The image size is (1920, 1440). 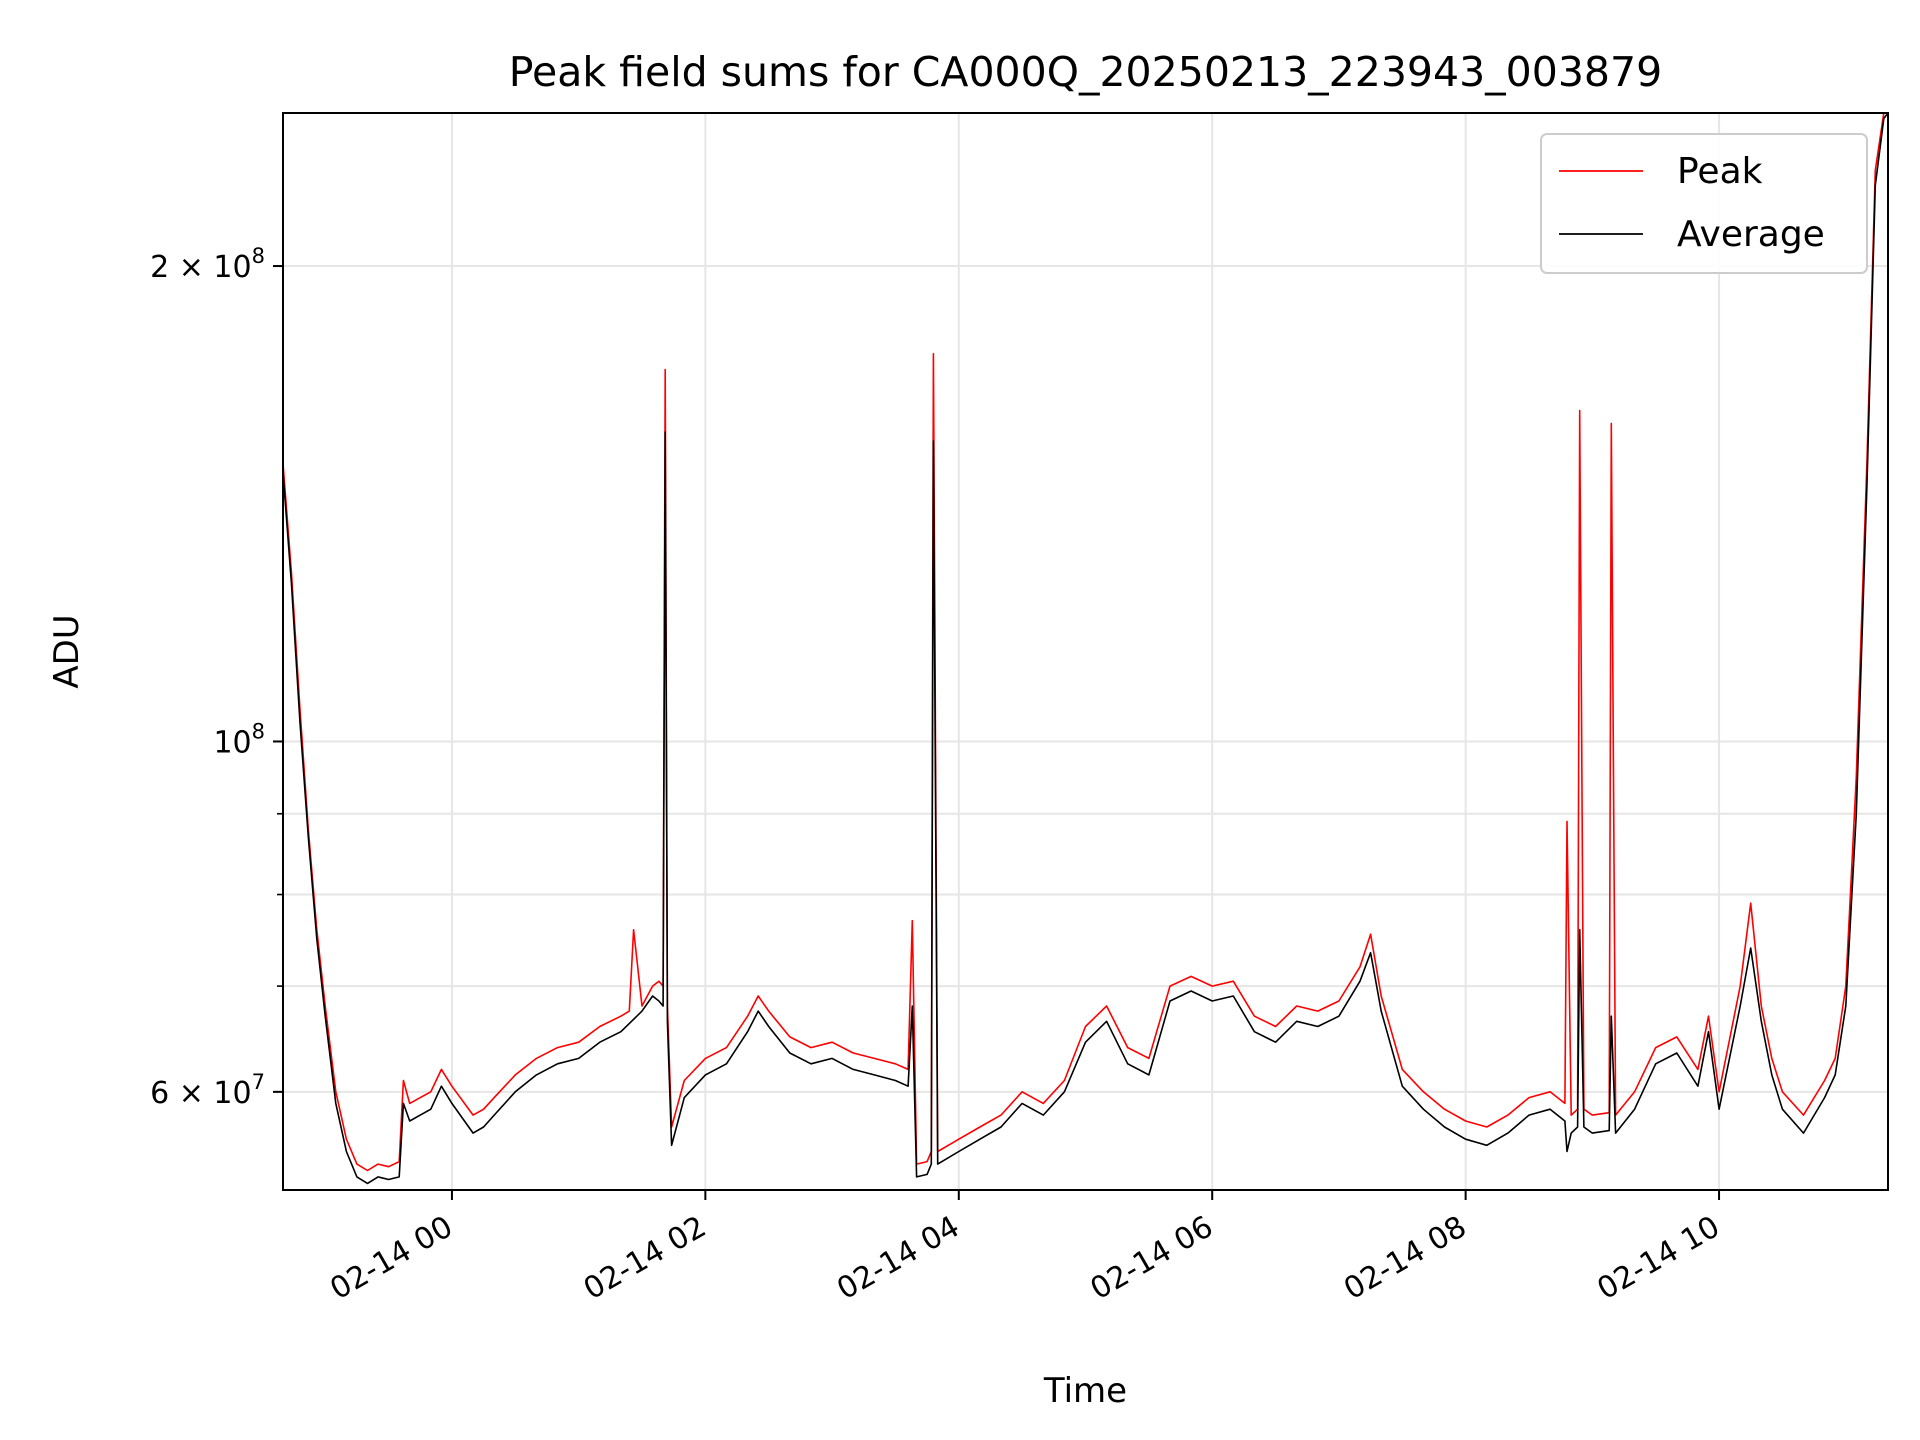 I want to click on y-tick-label: 2 × 108, so click(x=207, y=264).